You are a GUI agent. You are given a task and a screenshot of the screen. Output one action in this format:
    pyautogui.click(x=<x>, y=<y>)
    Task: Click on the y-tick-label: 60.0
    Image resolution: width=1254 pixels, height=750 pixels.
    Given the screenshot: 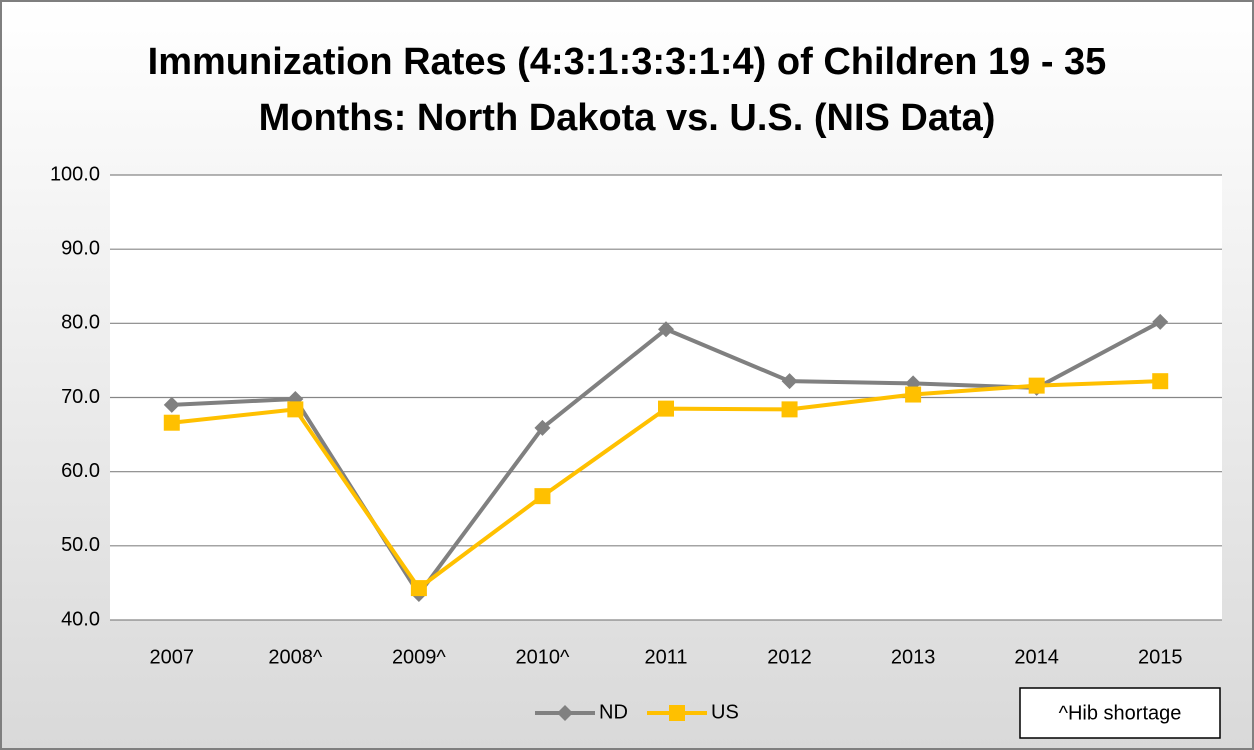 What is the action you would take?
    pyautogui.click(x=80, y=471)
    